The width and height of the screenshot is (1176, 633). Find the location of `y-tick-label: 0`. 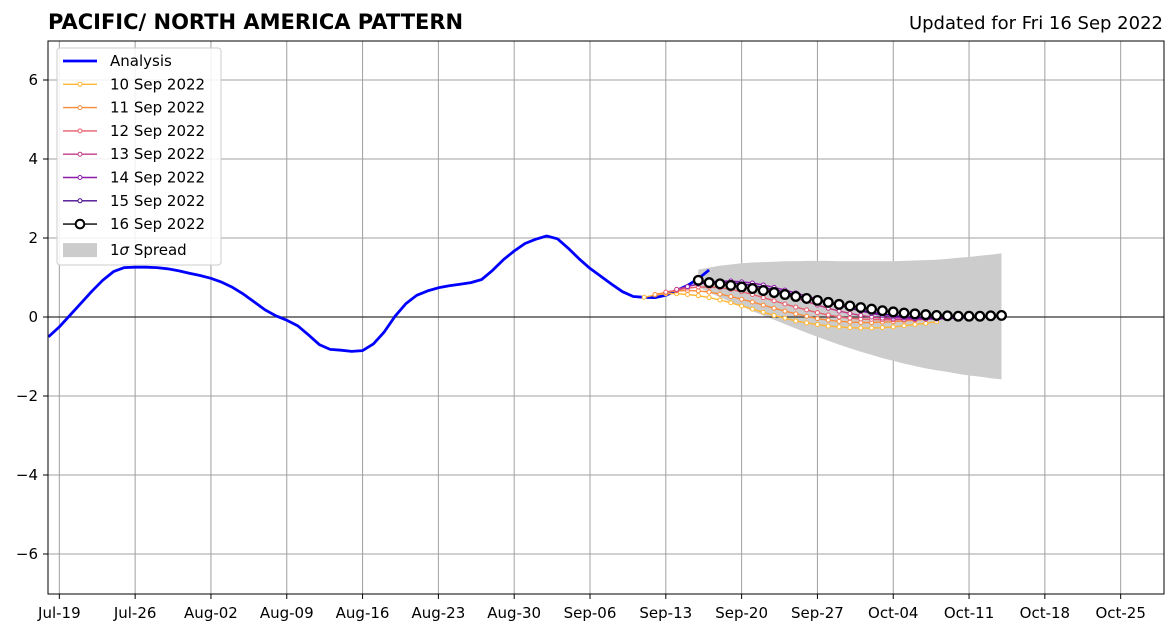

y-tick-label: 0 is located at coordinates (33, 317).